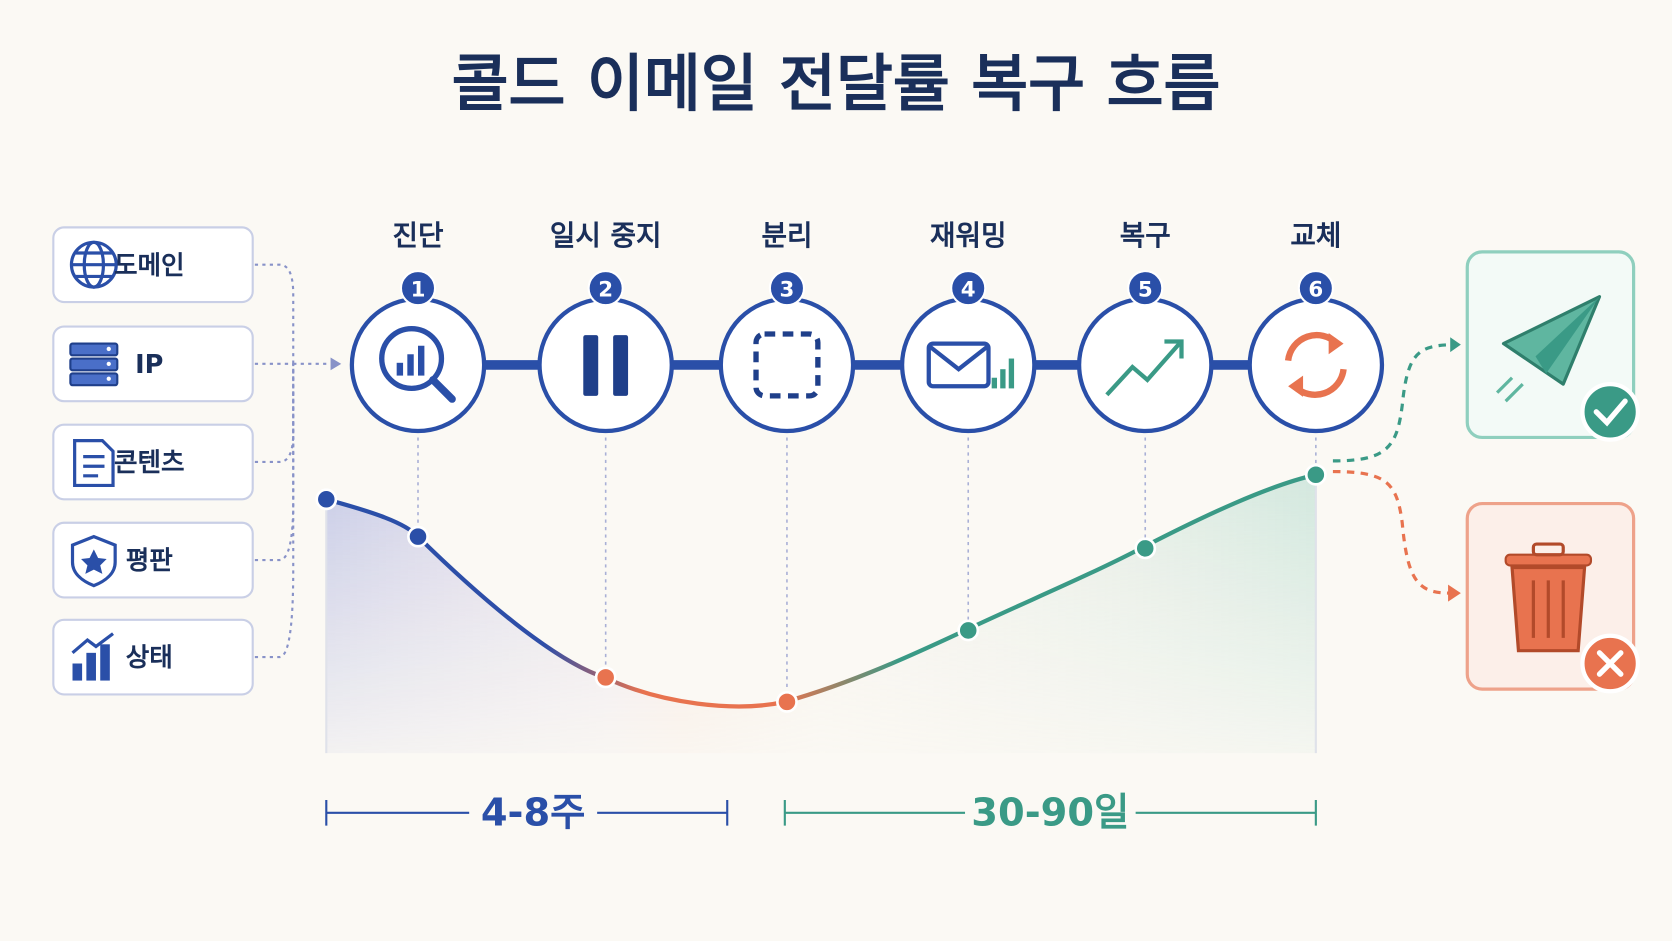 This screenshot has height=941, width=1672. Describe the element at coordinates (533, 812) in the screenshot. I see `phase-label: 4-8주` at that location.